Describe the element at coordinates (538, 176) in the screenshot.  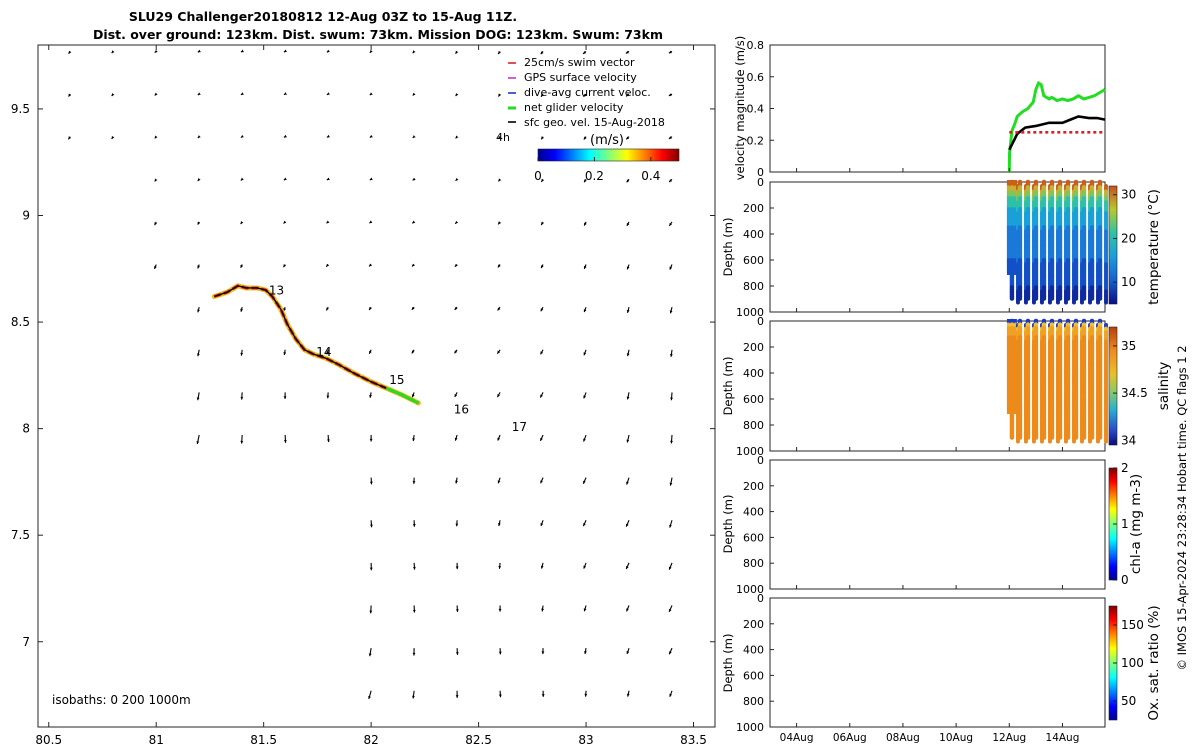
I see `speed-cbar-tick-label: 0` at that location.